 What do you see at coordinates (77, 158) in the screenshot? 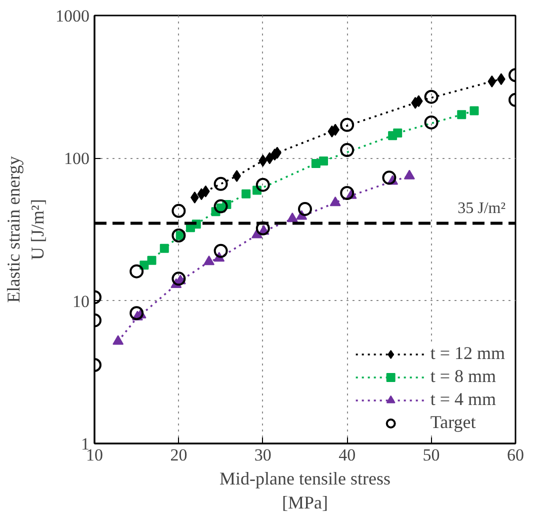
I see `y-tick-label: 100` at bounding box center [77, 158].